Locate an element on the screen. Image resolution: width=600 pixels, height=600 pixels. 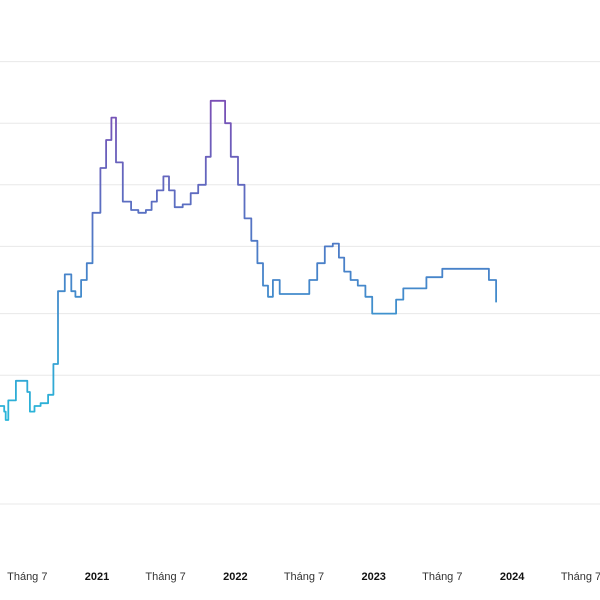
x-tick-label: 2024 is located at coordinates (512, 577).